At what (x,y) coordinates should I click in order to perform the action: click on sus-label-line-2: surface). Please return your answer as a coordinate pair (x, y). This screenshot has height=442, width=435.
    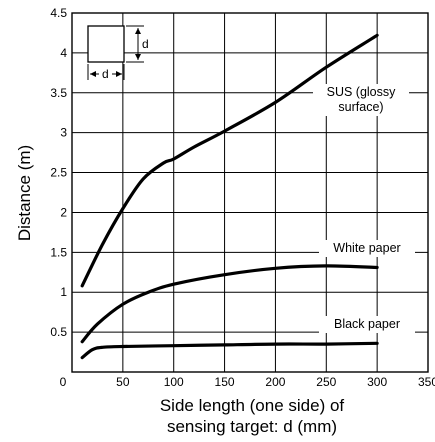
    Looking at the image, I should click on (360, 107).